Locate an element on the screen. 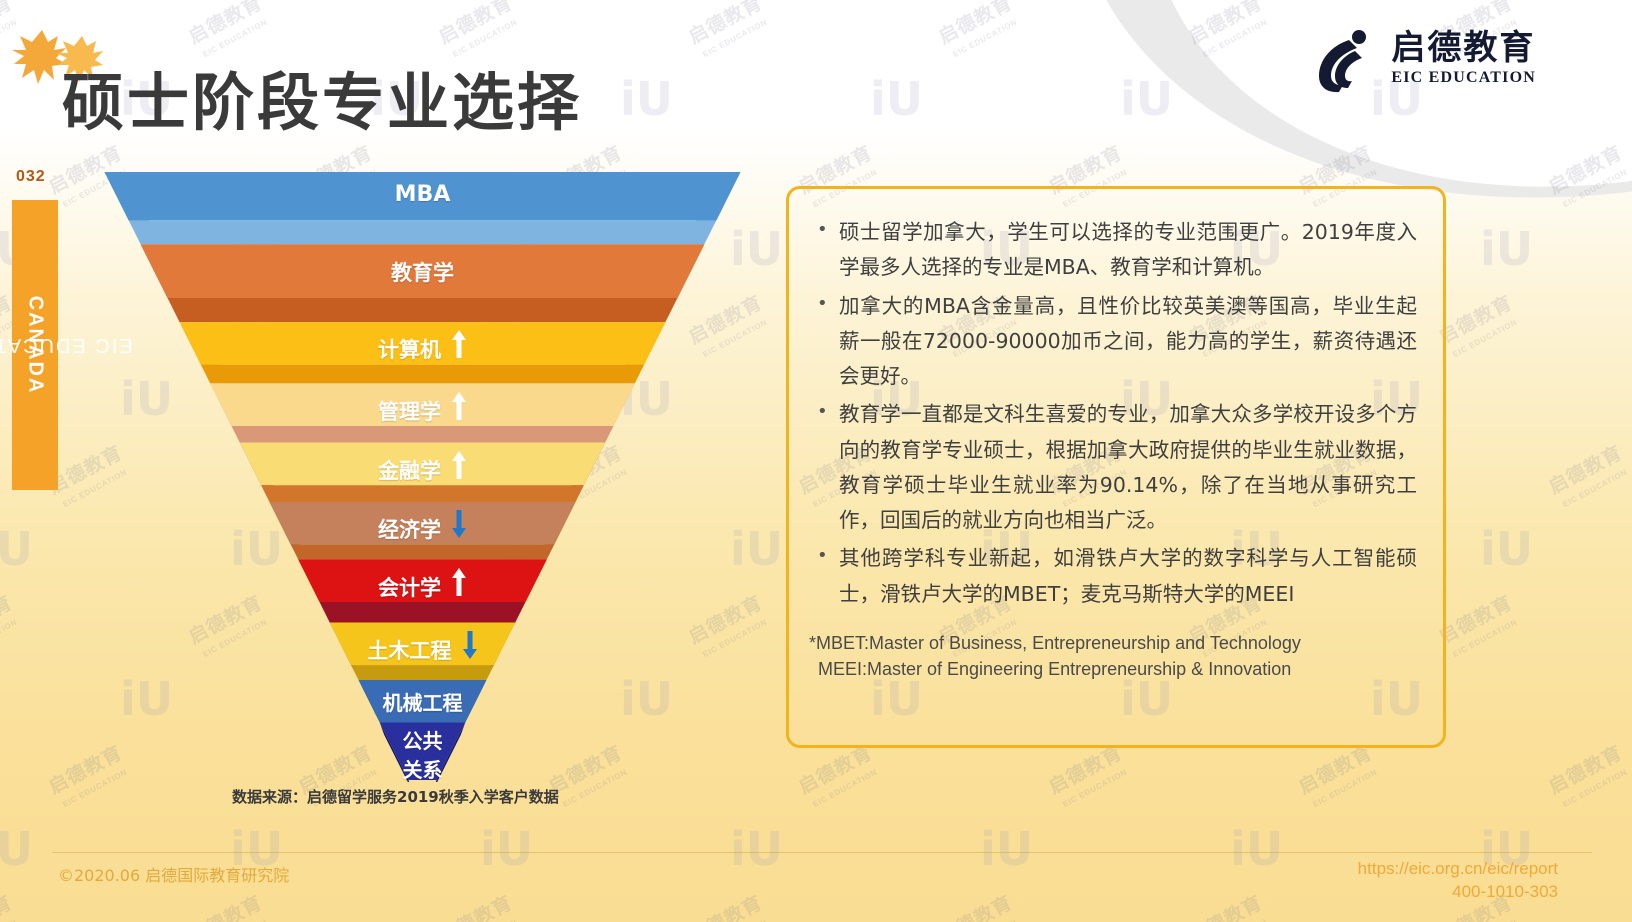  logo-english-name: EIC EDUCATION is located at coordinates (1463, 77).